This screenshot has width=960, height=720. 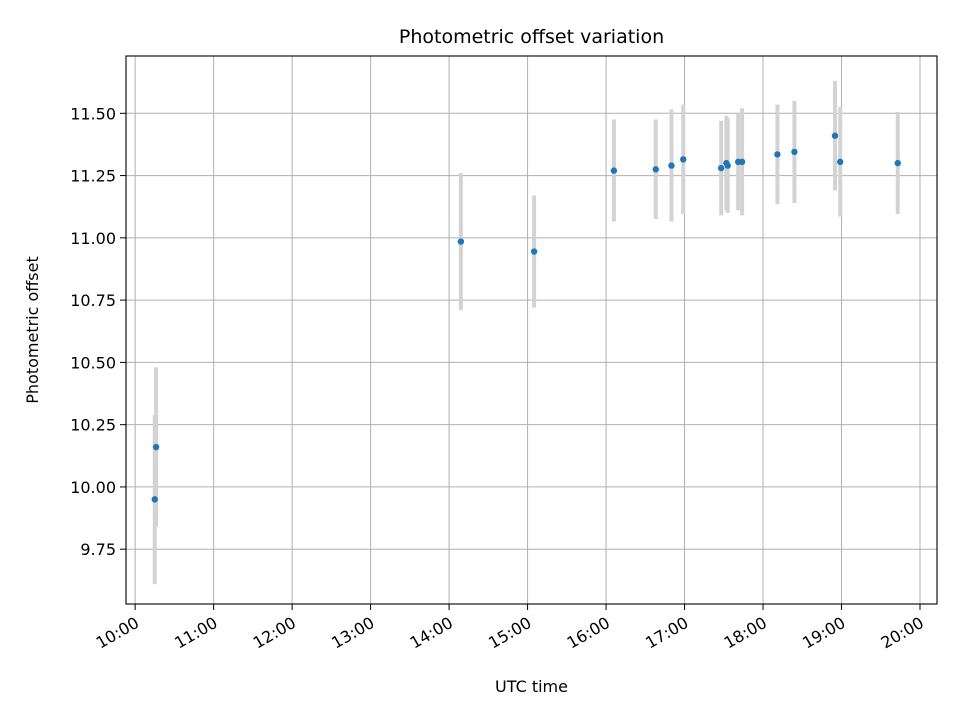 What do you see at coordinates (93, 176) in the screenshot?
I see `y-tick-label: 11.25` at bounding box center [93, 176].